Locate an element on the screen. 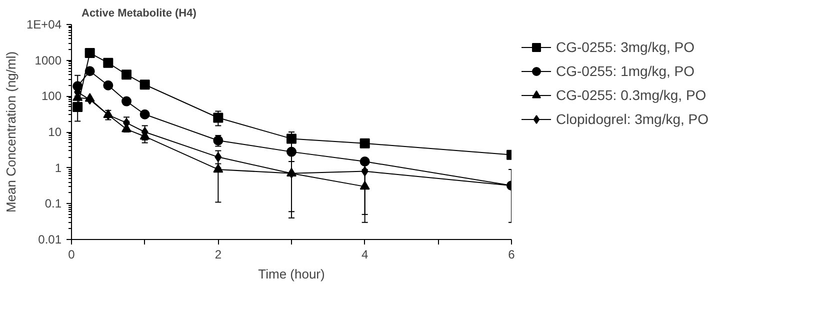 This screenshot has width=836, height=332. y-tick-label: 10 is located at coordinates (55, 132).